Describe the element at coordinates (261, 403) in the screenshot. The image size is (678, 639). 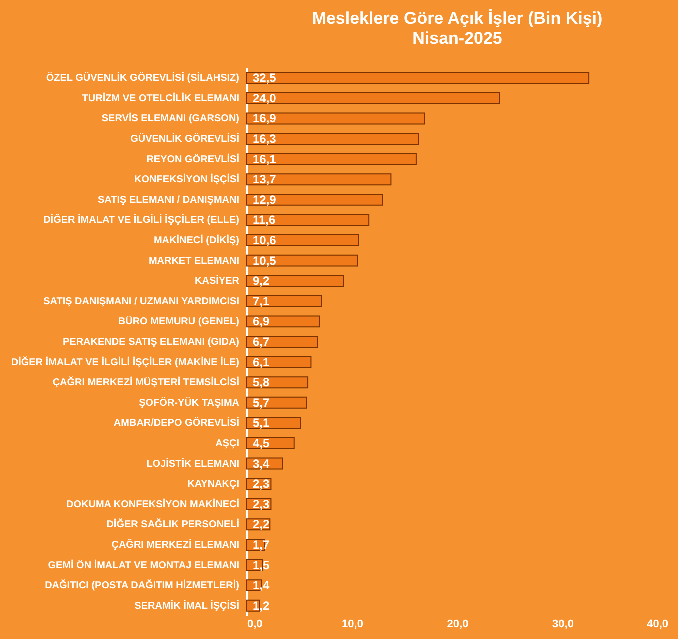
I see `data-label: 5,7` at that location.